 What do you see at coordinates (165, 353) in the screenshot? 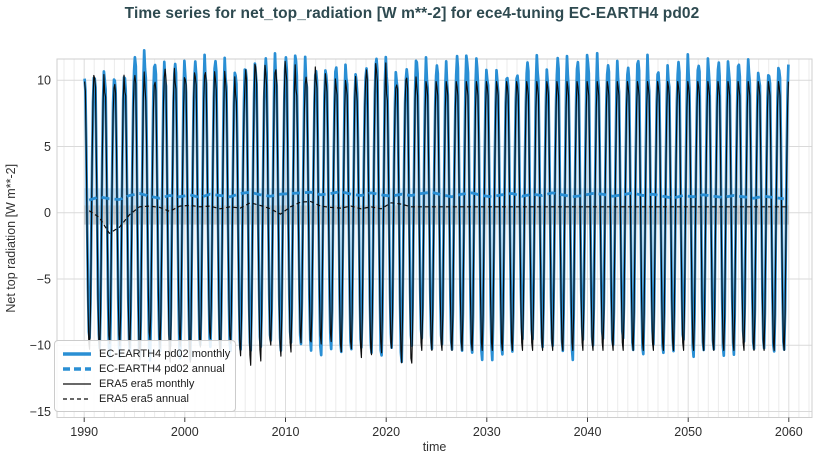
I see `legend-label: EC-EARTH4 pd02 monthly` at bounding box center [165, 353].